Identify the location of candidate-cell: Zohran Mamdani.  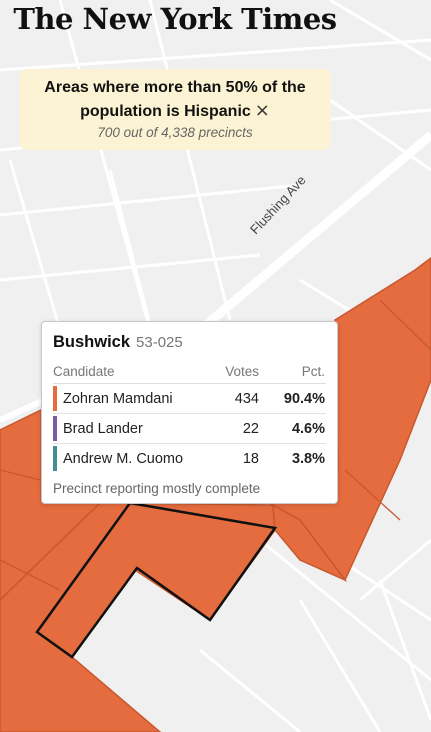
(135, 398).